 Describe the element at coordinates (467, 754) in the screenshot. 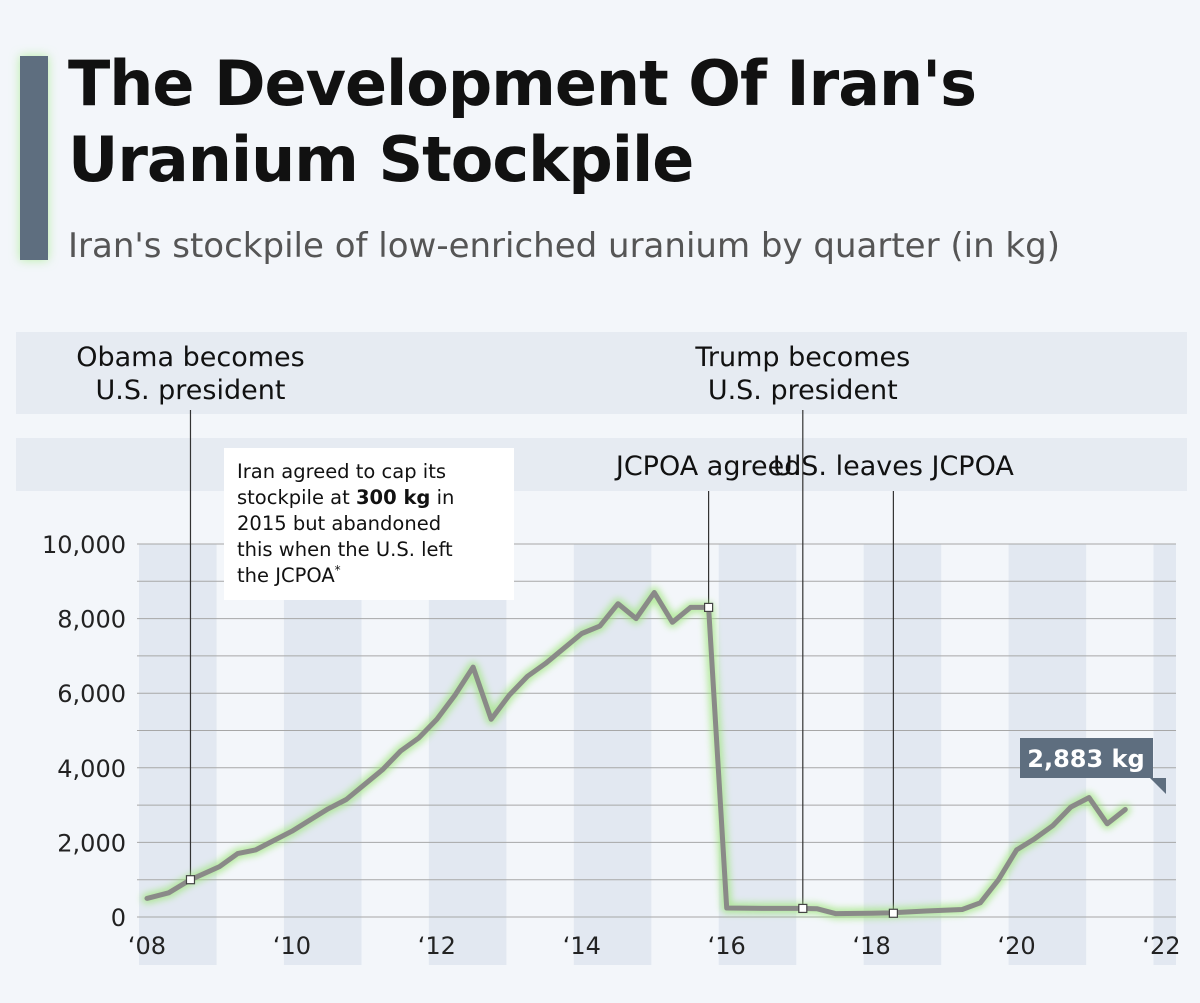

I see `shaded-band-2012` at that location.